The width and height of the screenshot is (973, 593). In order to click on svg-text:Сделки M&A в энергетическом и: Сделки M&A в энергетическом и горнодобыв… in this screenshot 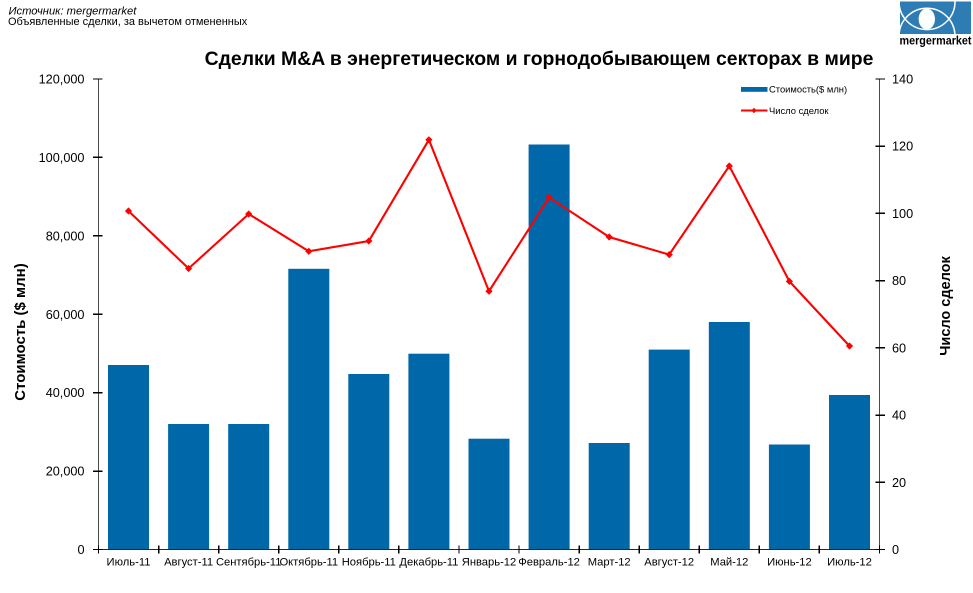, I will do `click(539, 59)`.